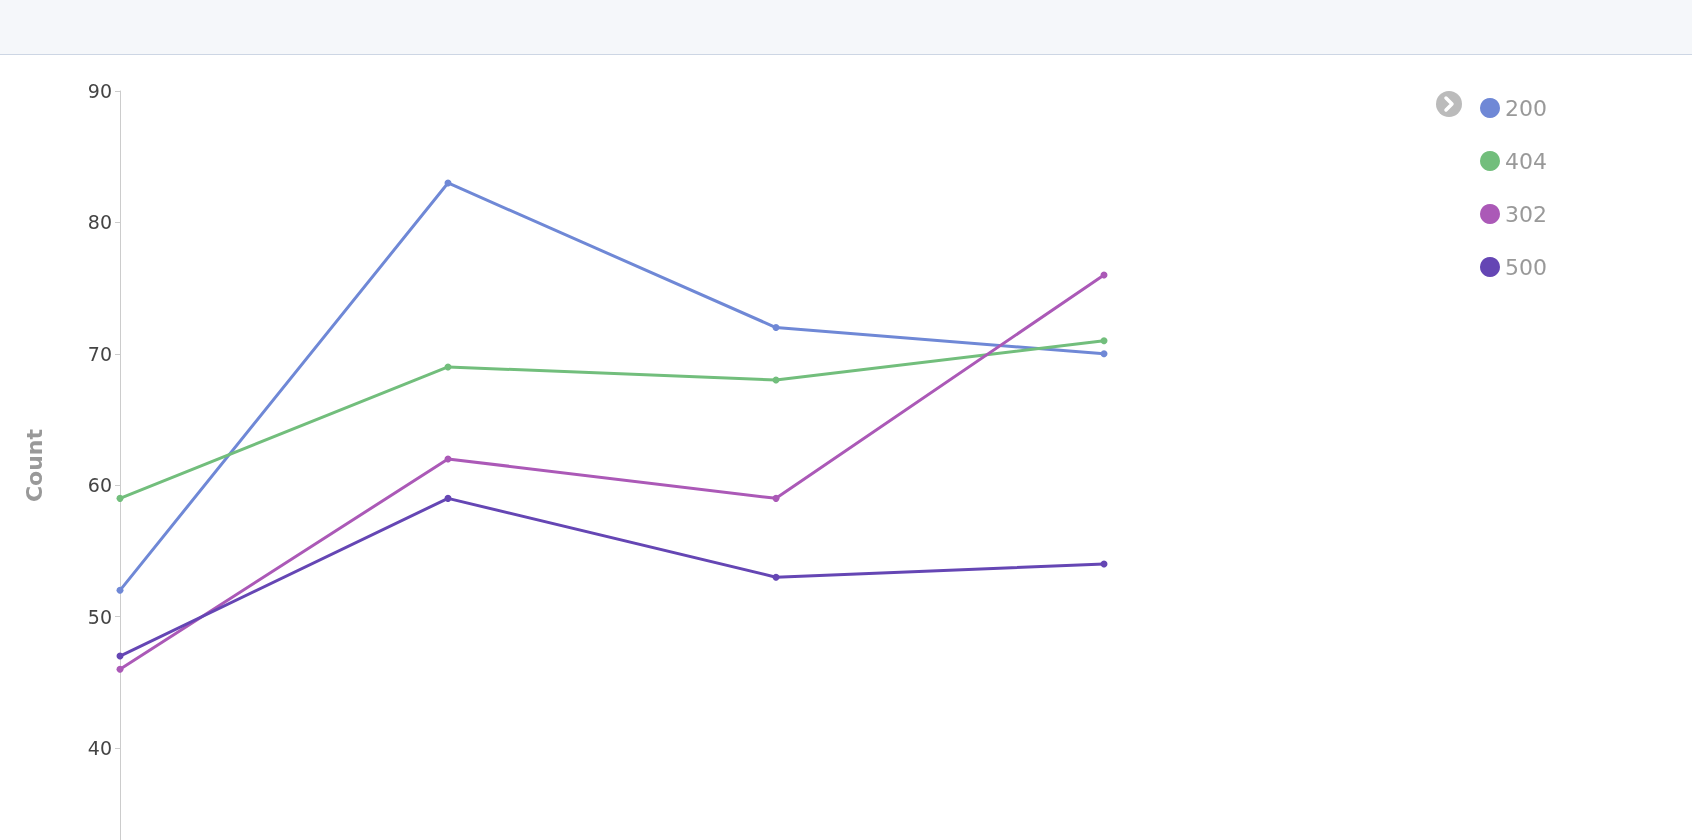  I want to click on legend-label: 500, so click(1526, 267).